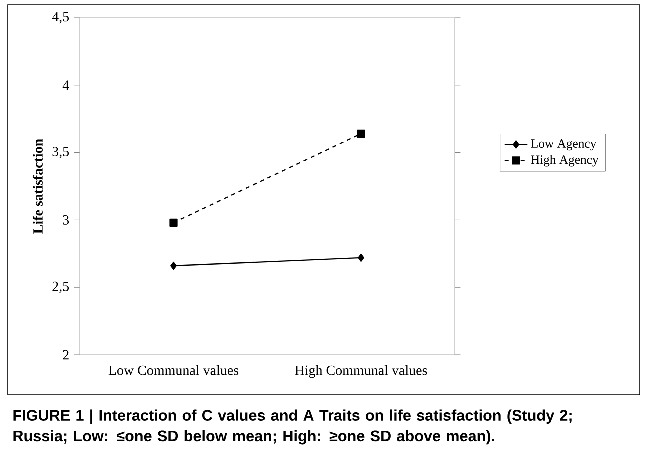  What do you see at coordinates (66, 355) in the screenshot?
I see `y-tick-label: 2` at bounding box center [66, 355].